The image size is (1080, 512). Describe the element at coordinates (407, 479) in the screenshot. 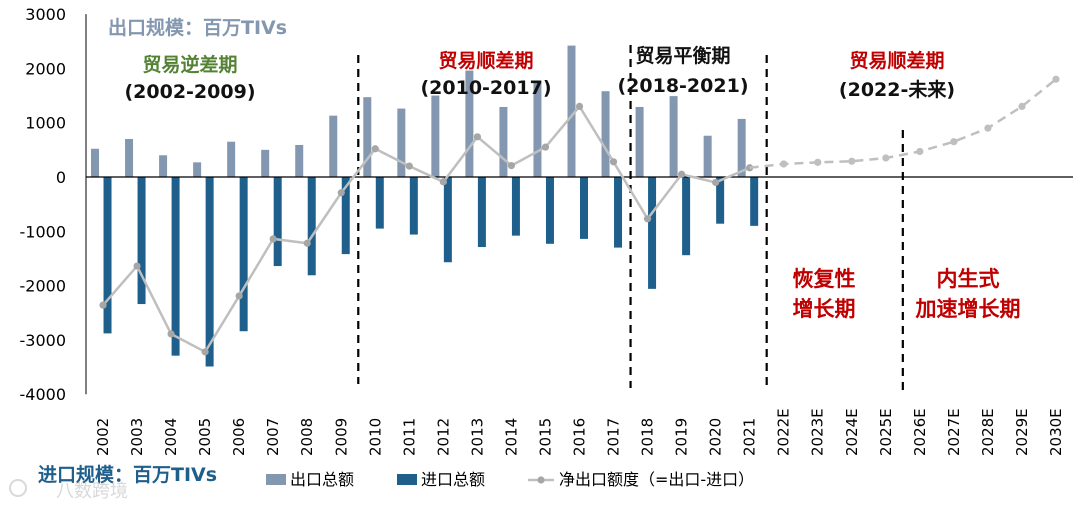

I see `legend-swatch-import` at that location.